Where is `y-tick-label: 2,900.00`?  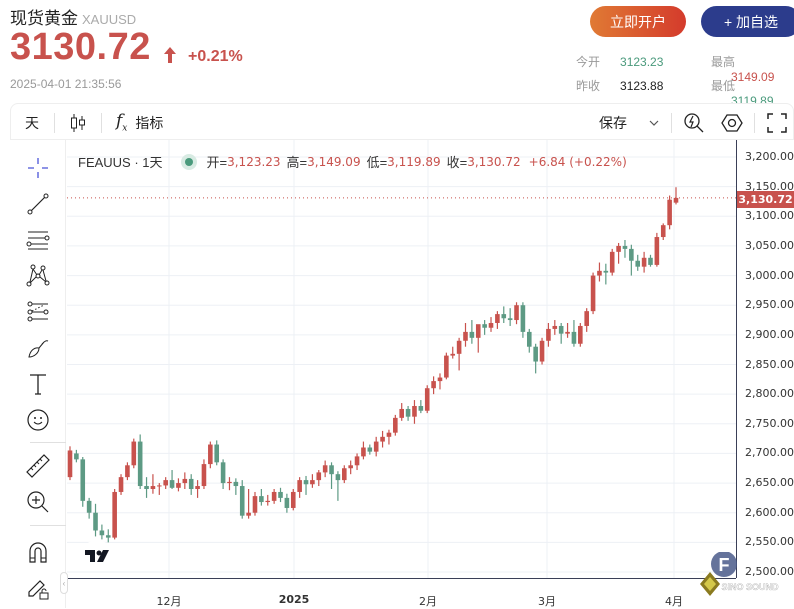
y-tick-label: 2,900.00 is located at coordinates (769, 334).